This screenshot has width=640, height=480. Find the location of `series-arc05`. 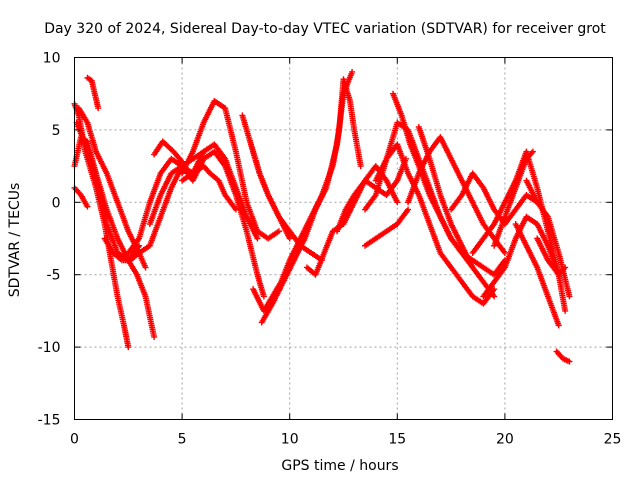

series-arc05 is located at coordinates (115, 229).